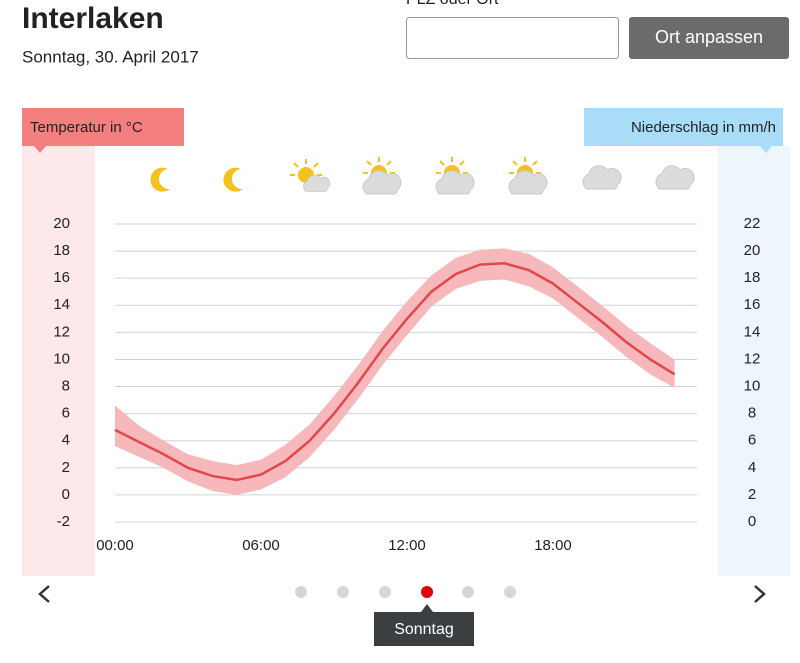 The height and width of the screenshot is (663, 800). I want to click on tooltip, so click(424, 629).